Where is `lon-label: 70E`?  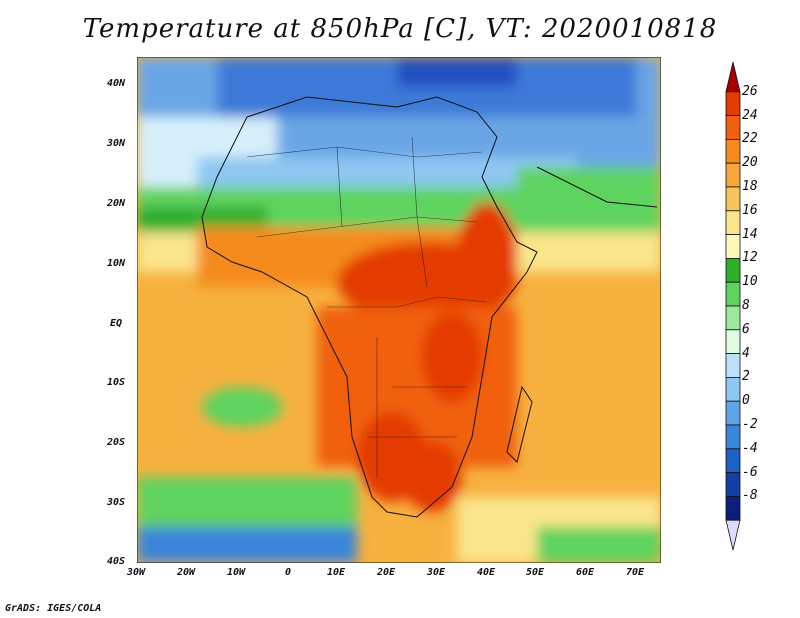
lon-label: 70E is located at coordinates (635, 572).